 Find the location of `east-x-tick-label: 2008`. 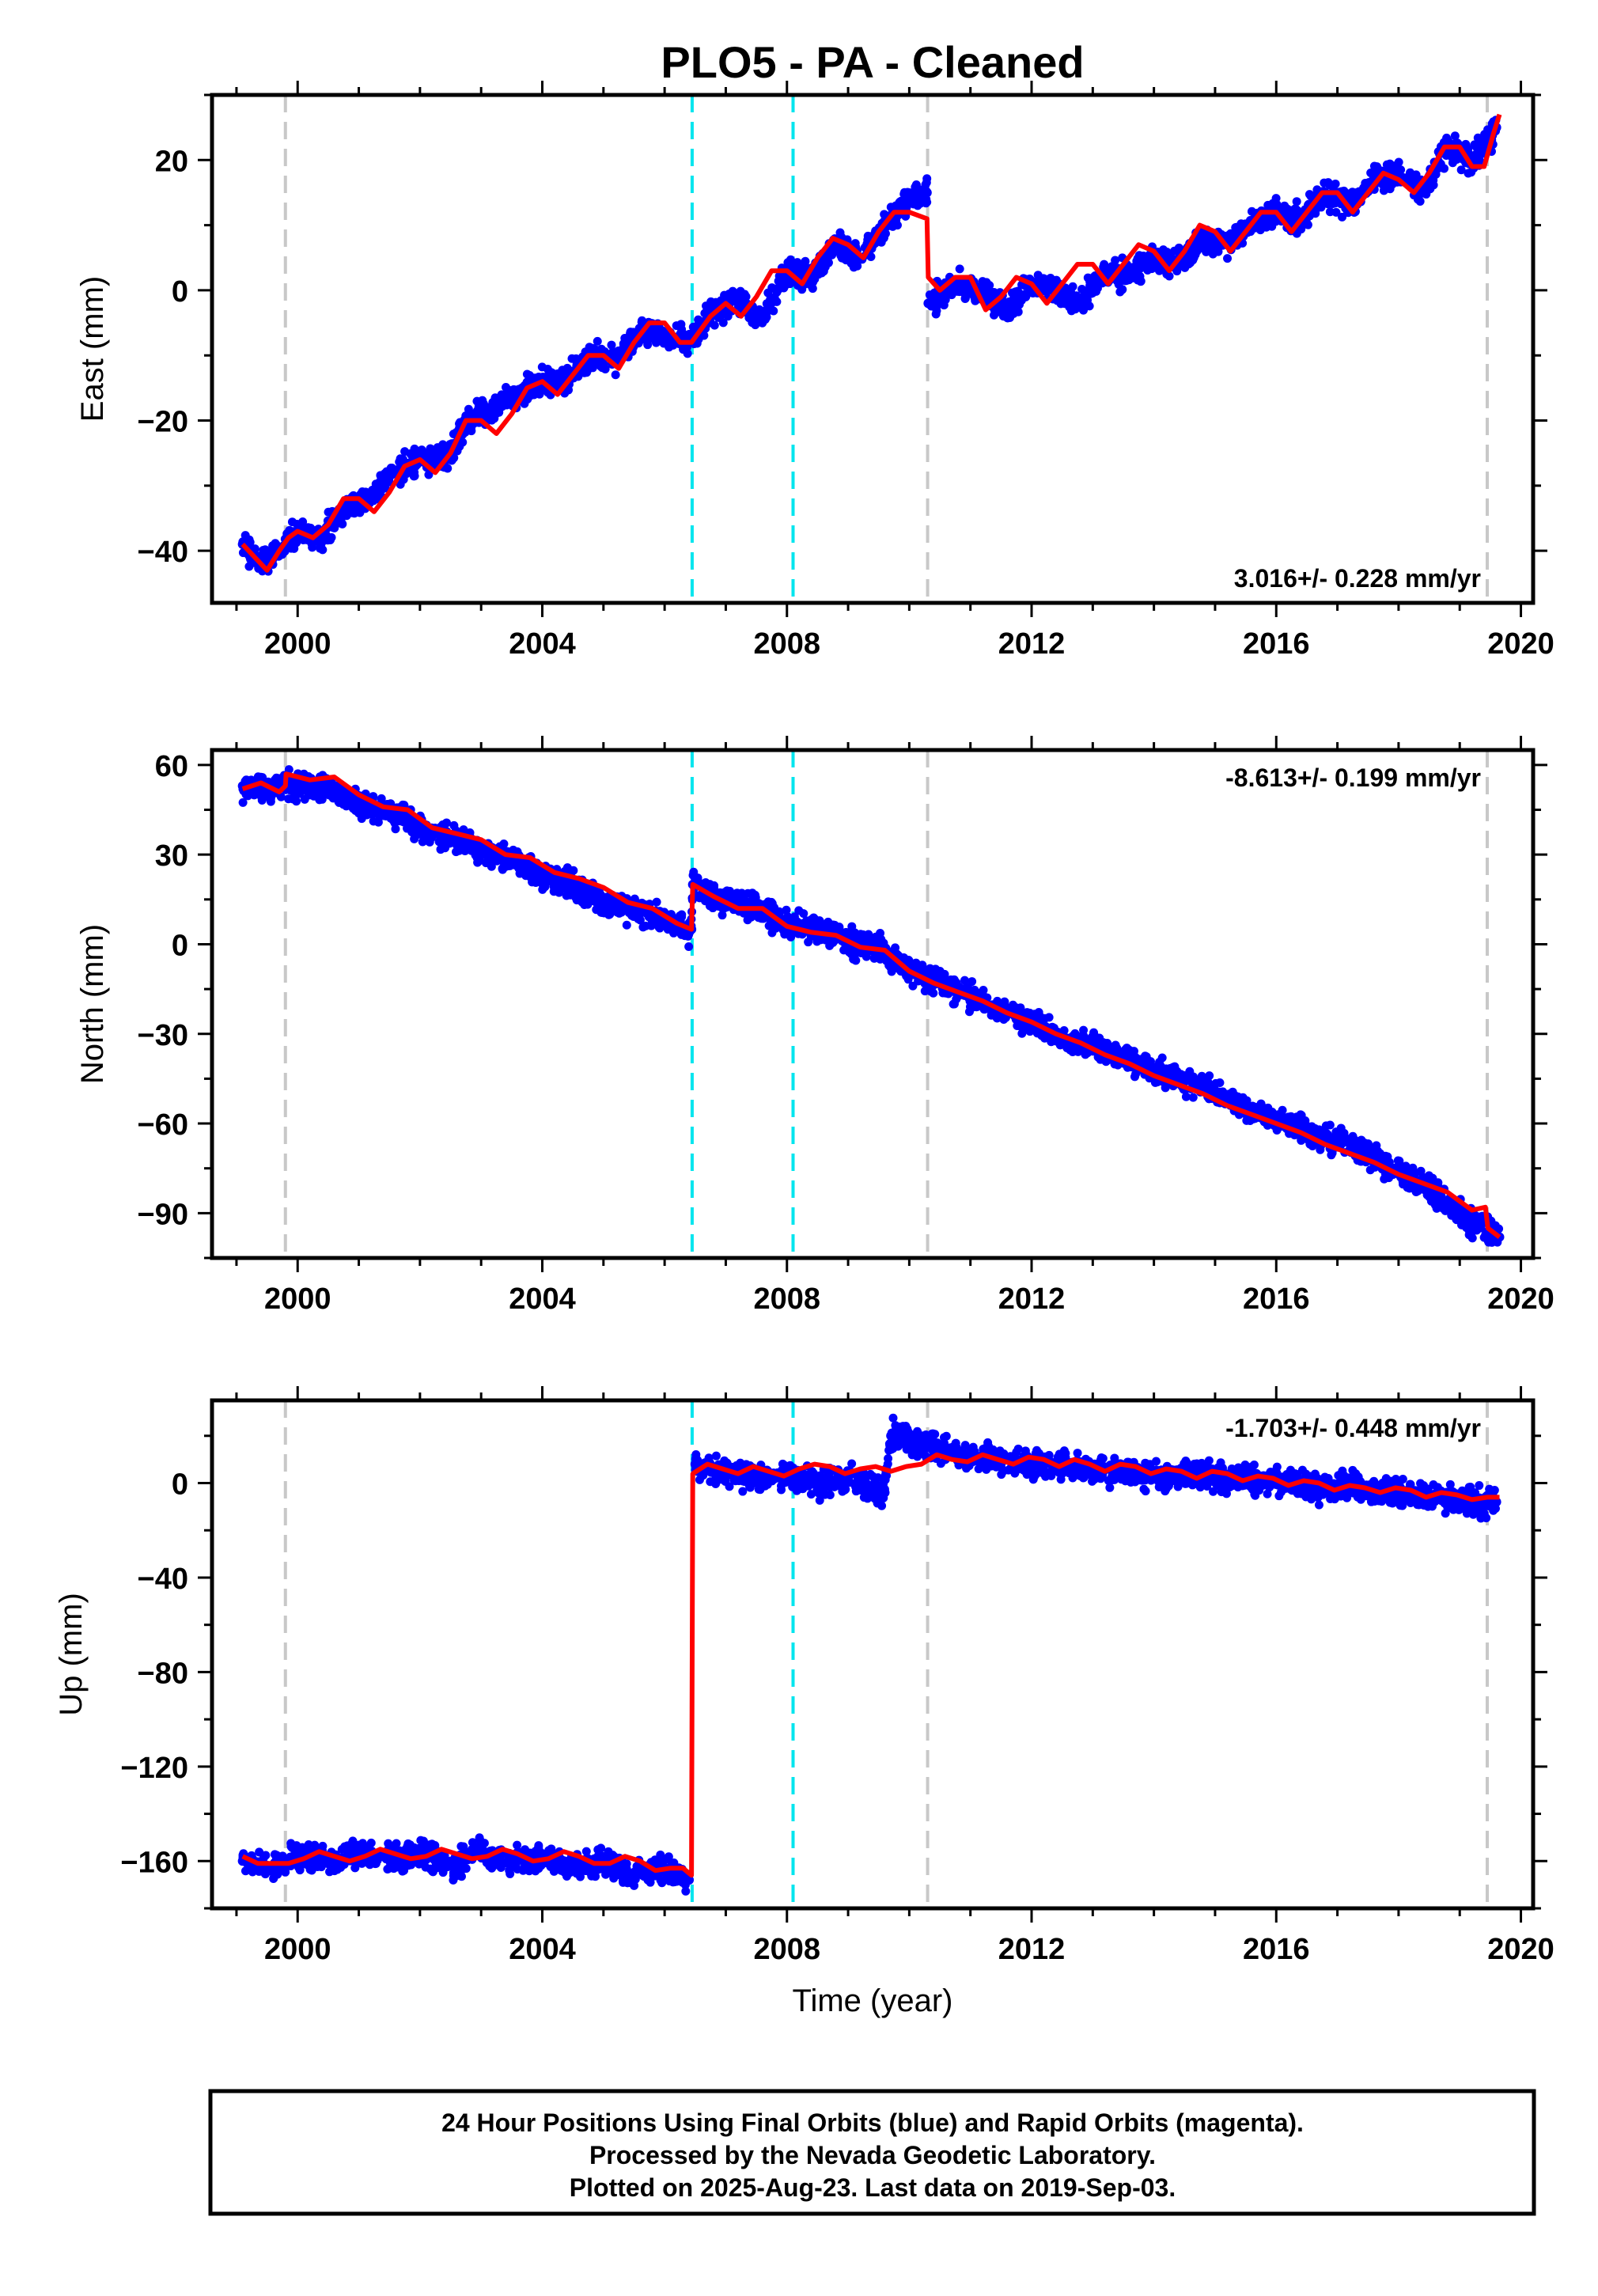

east-x-tick-label: 2008 is located at coordinates (786, 644).